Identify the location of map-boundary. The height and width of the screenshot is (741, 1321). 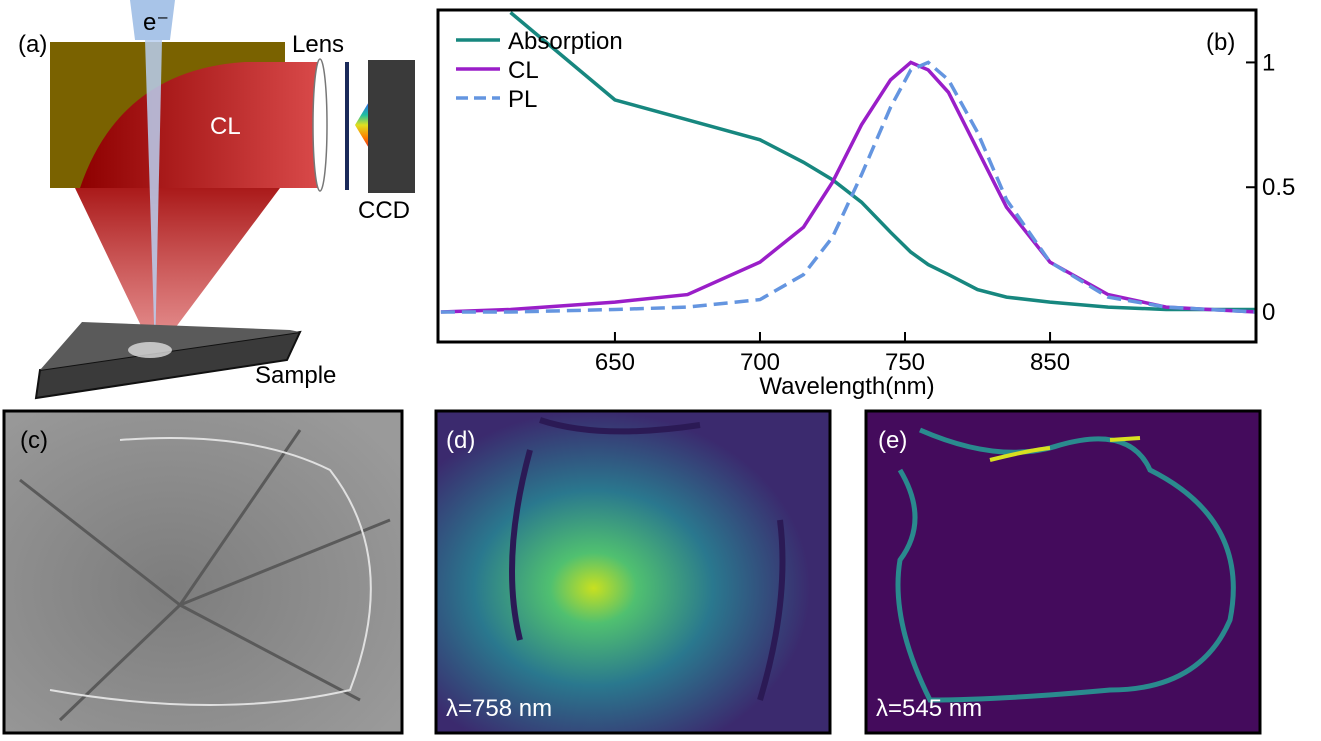
(1065, 565).